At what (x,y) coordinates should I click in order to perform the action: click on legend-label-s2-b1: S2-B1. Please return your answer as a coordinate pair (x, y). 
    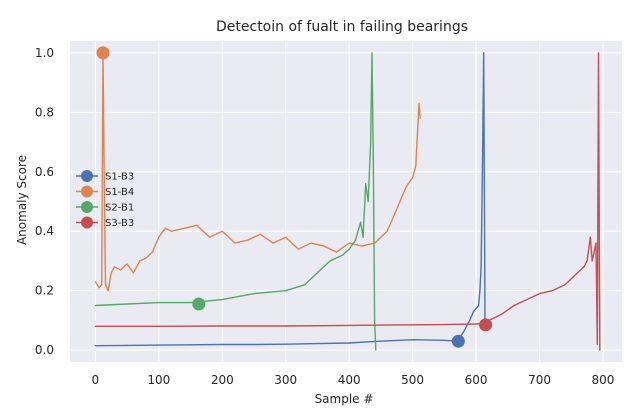
    Looking at the image, I should click on (119, 208).